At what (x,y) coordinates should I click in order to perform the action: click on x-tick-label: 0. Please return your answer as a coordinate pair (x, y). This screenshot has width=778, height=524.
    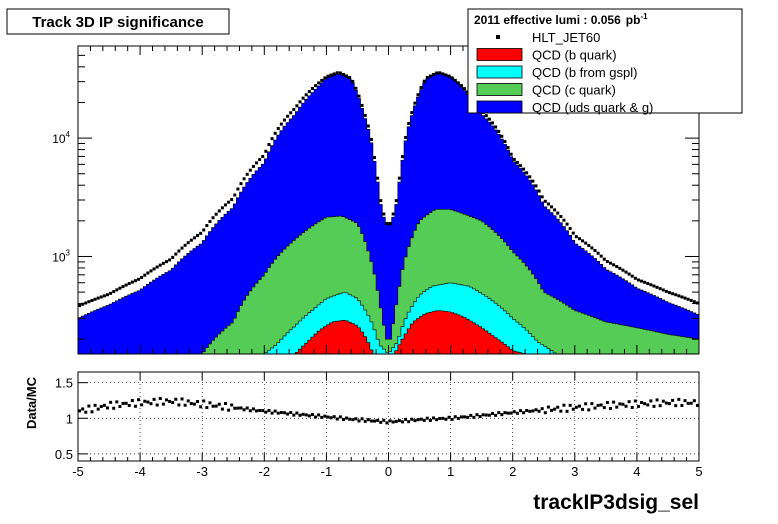
    Looking at the image, I should click on (388, 471).